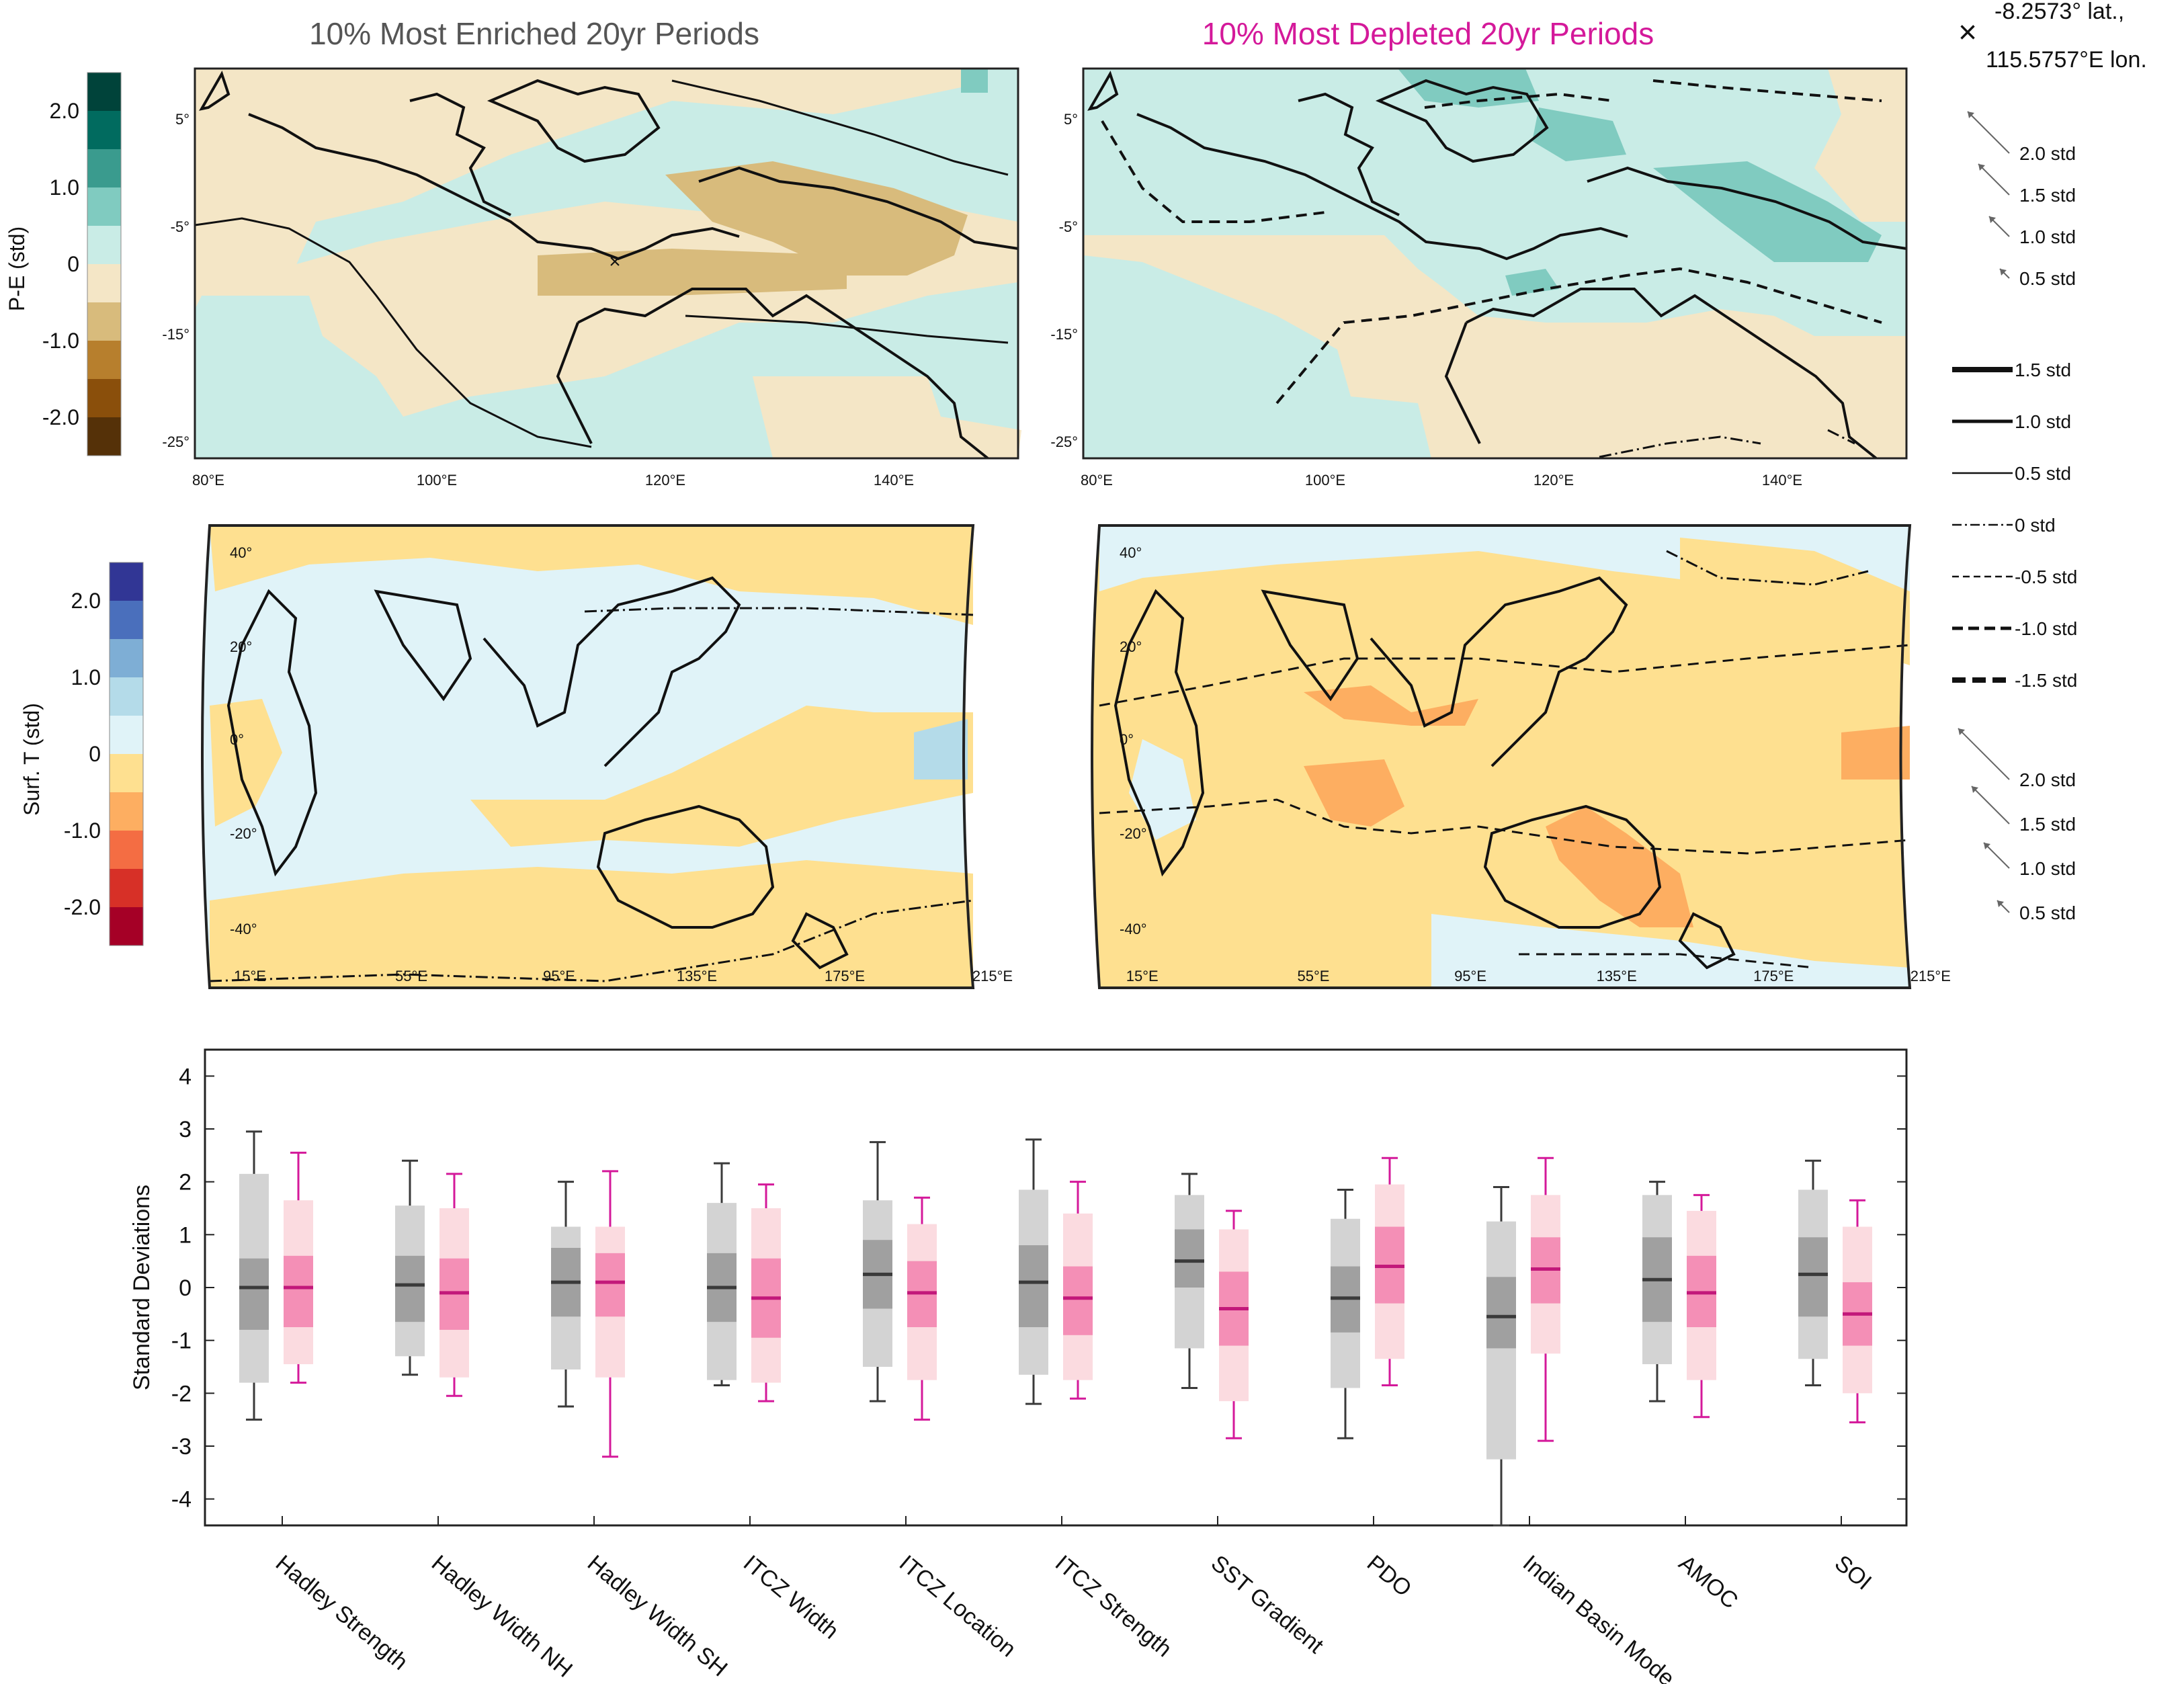 This screenshot has height=1684, width=2184. I want to click on lon-tick-label: 80°E, so click(1097, 480).